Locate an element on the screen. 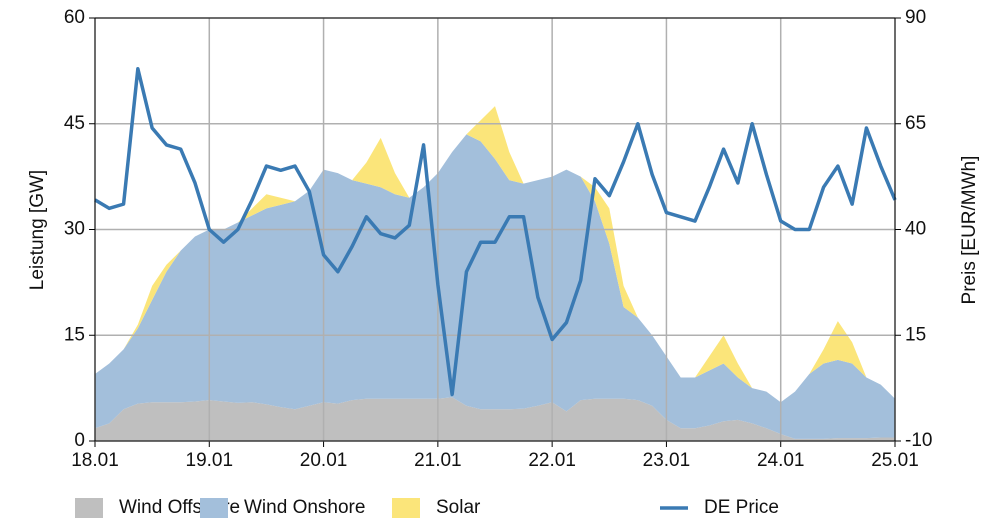 The height and width of the screenshot is (529, 995). y-tick-label: 30 is located at coordinates (74, 229).